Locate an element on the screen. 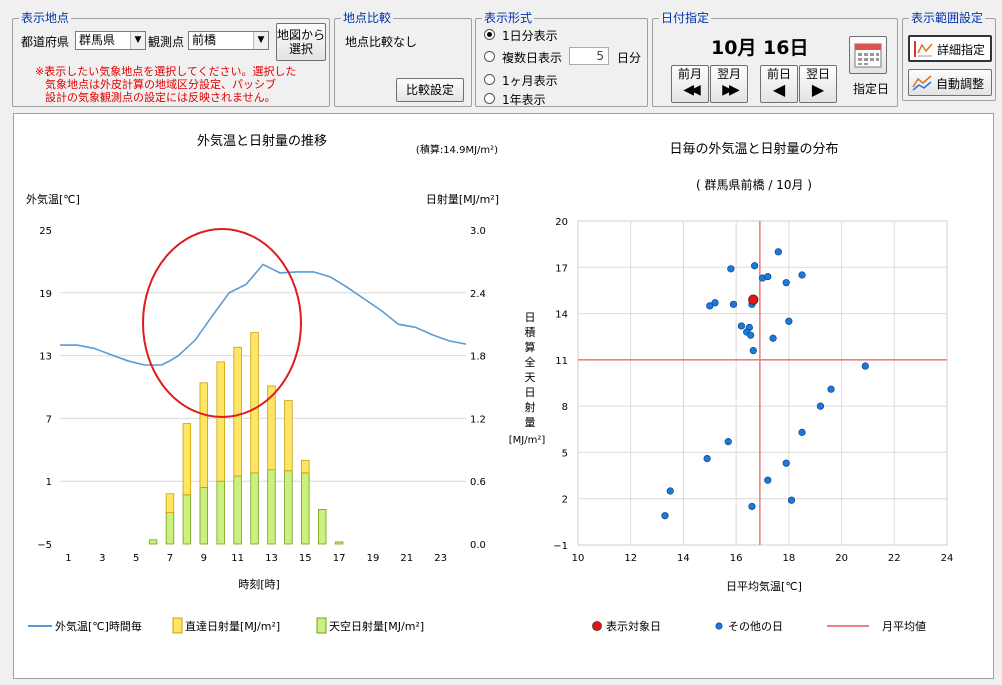 Image resolution: width=1002 pixels, height=685 pixels. left-y-axis-label: 外気温[℃] is located at coordinates (53, 199).